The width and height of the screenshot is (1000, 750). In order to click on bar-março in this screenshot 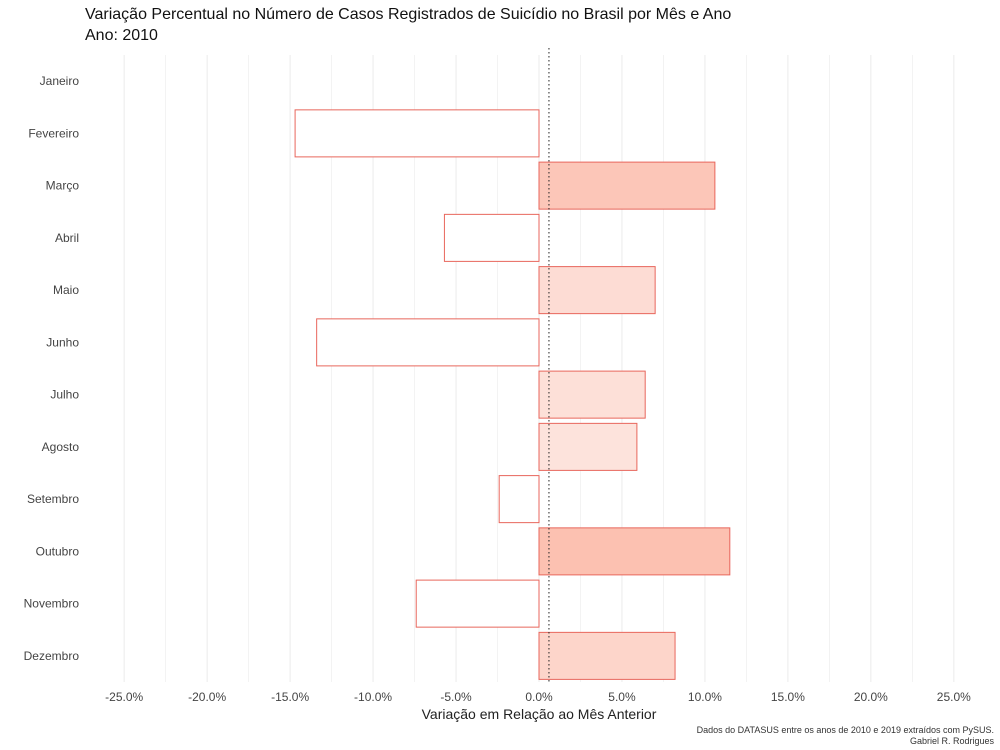, I will do `click(627, 185)`.